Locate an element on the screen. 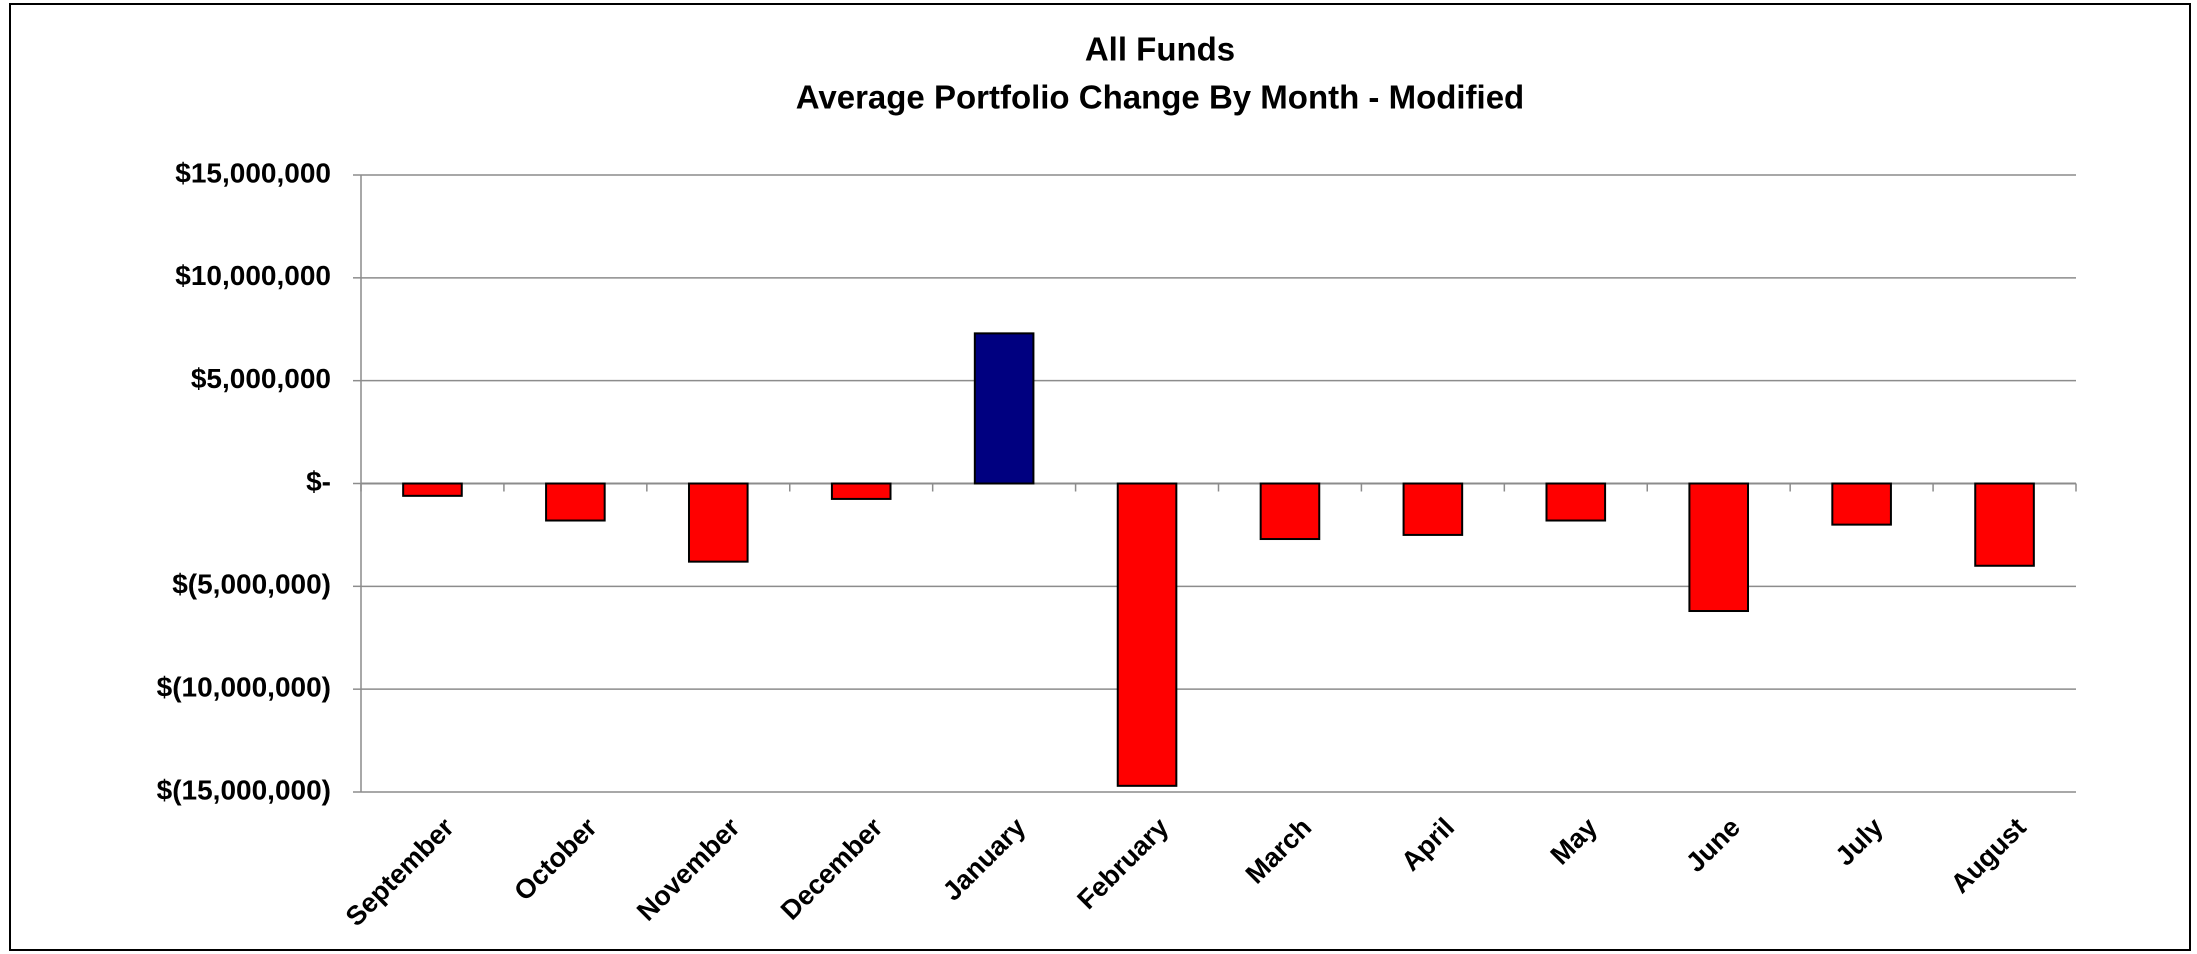  y-tick-label: $(5,000,000) is located at coordinates (251, 584).